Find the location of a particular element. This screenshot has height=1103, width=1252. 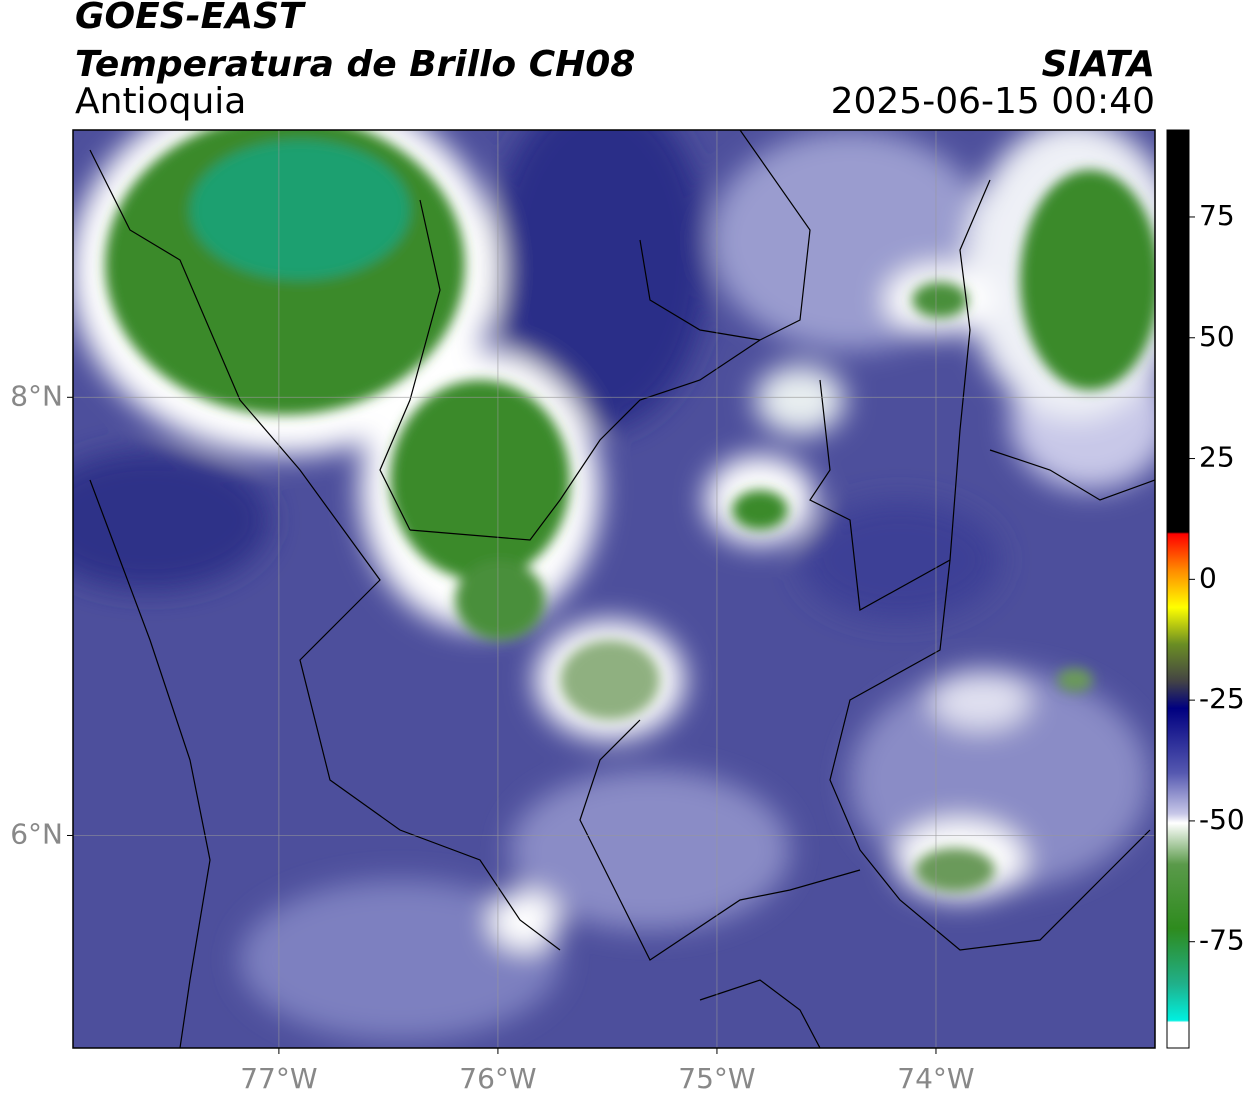

x-tick-label: 74°W is located at coordinates (935, 1078).